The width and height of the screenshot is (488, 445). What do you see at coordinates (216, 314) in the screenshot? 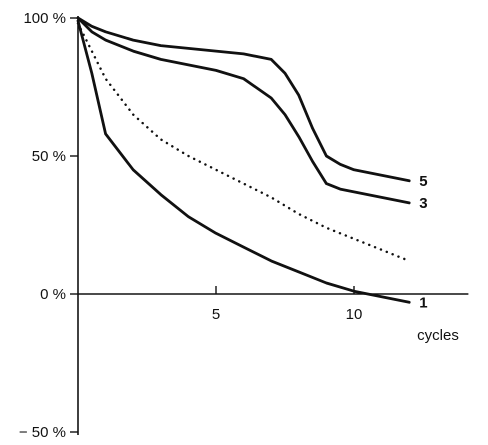
I see `x-tick-label-5: 5` at bounding box center [216, 314].